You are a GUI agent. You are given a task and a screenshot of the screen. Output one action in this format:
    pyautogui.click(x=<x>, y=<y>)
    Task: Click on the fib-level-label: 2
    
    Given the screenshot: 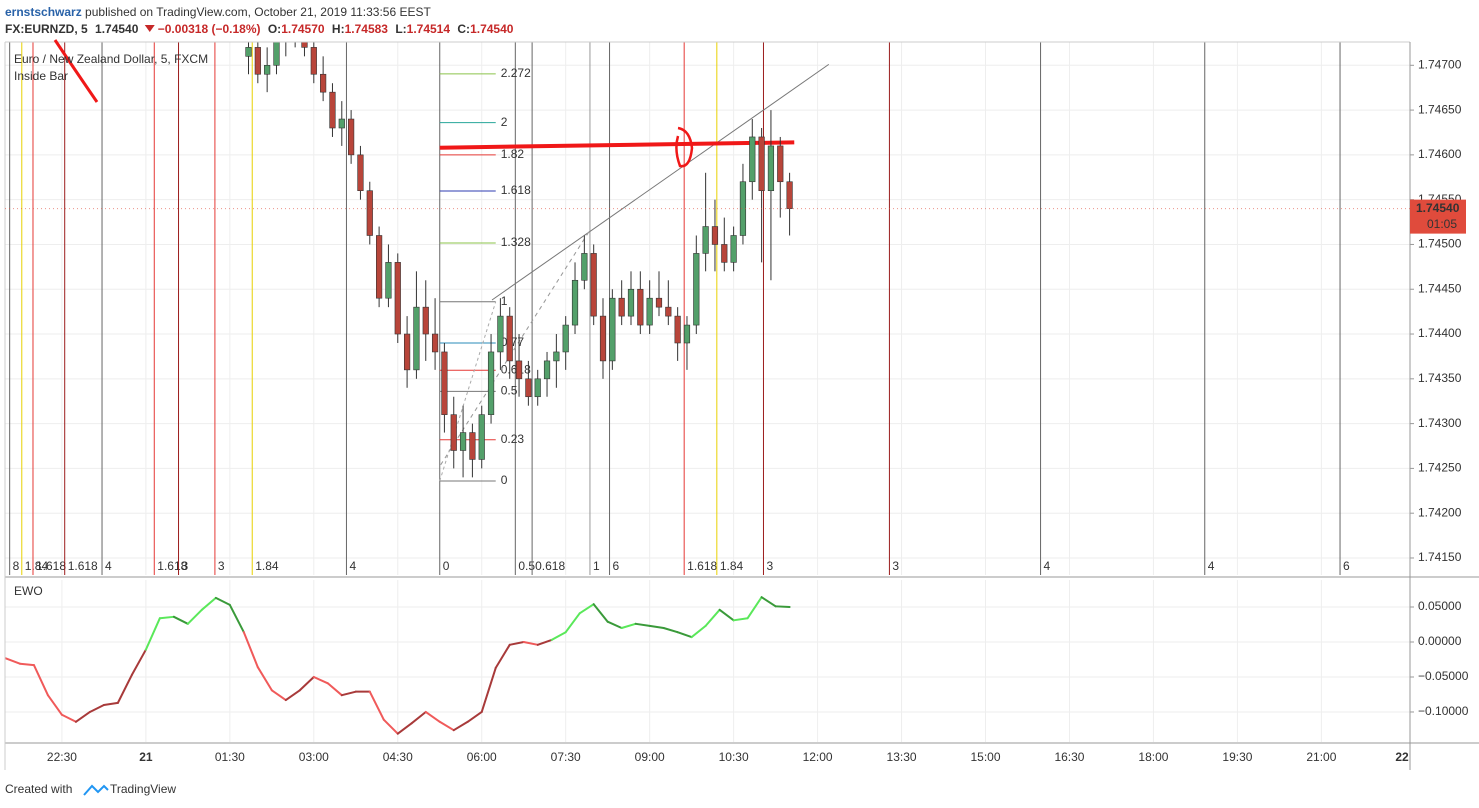 What is the action you would take?
    pyautogui.click(x=504, y=122)
    